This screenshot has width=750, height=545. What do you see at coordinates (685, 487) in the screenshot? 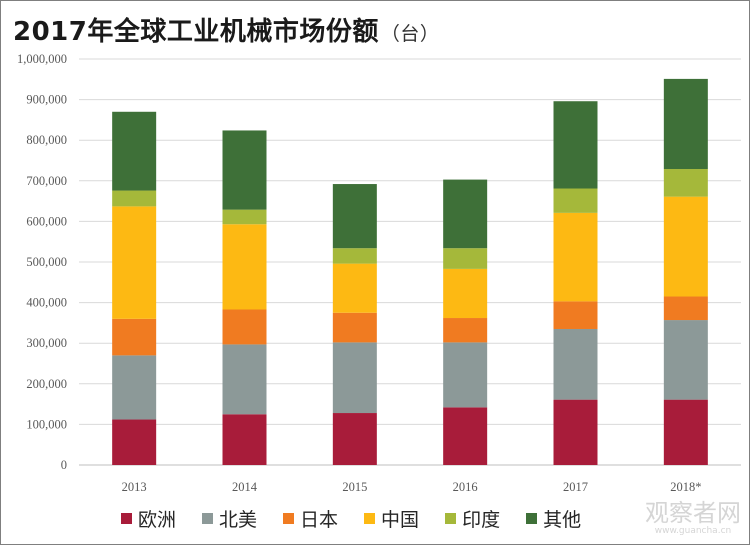
I see `x-tick-label: 2018*` at bounding box center [685, 487].